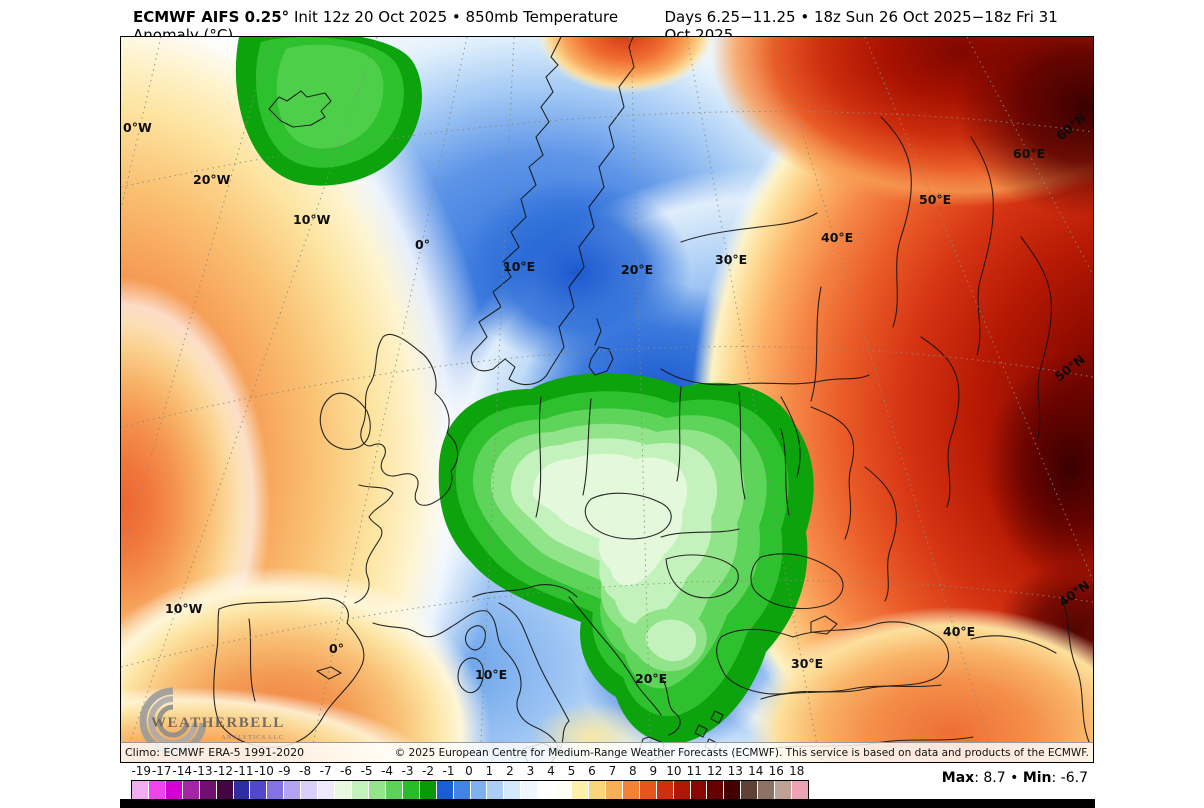 The image size is (1204, 808). I want to click on colorbar-tick-label: 18, so click(797, 771).